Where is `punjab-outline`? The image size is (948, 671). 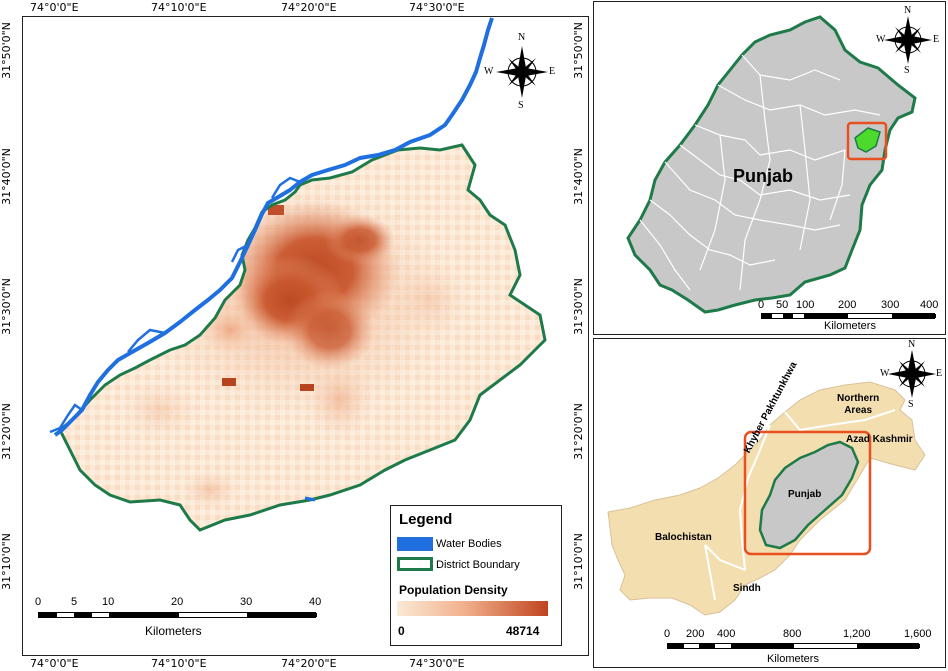
punjab-outline is located at coordinates (771, 164).